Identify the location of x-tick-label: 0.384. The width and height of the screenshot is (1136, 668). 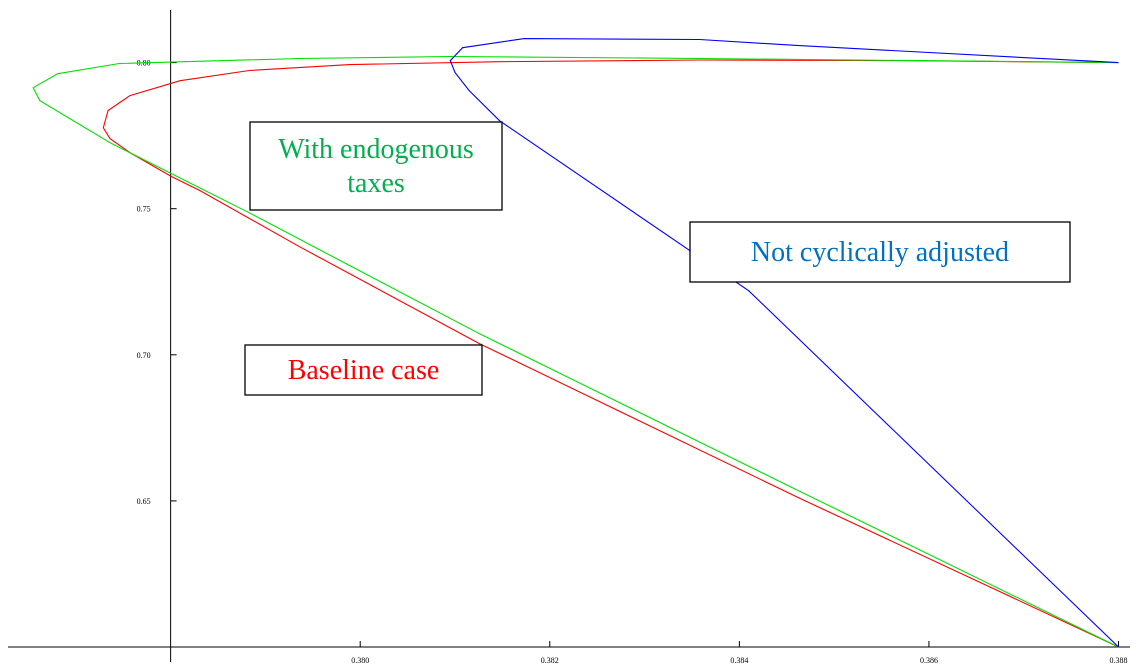
(739, 660).